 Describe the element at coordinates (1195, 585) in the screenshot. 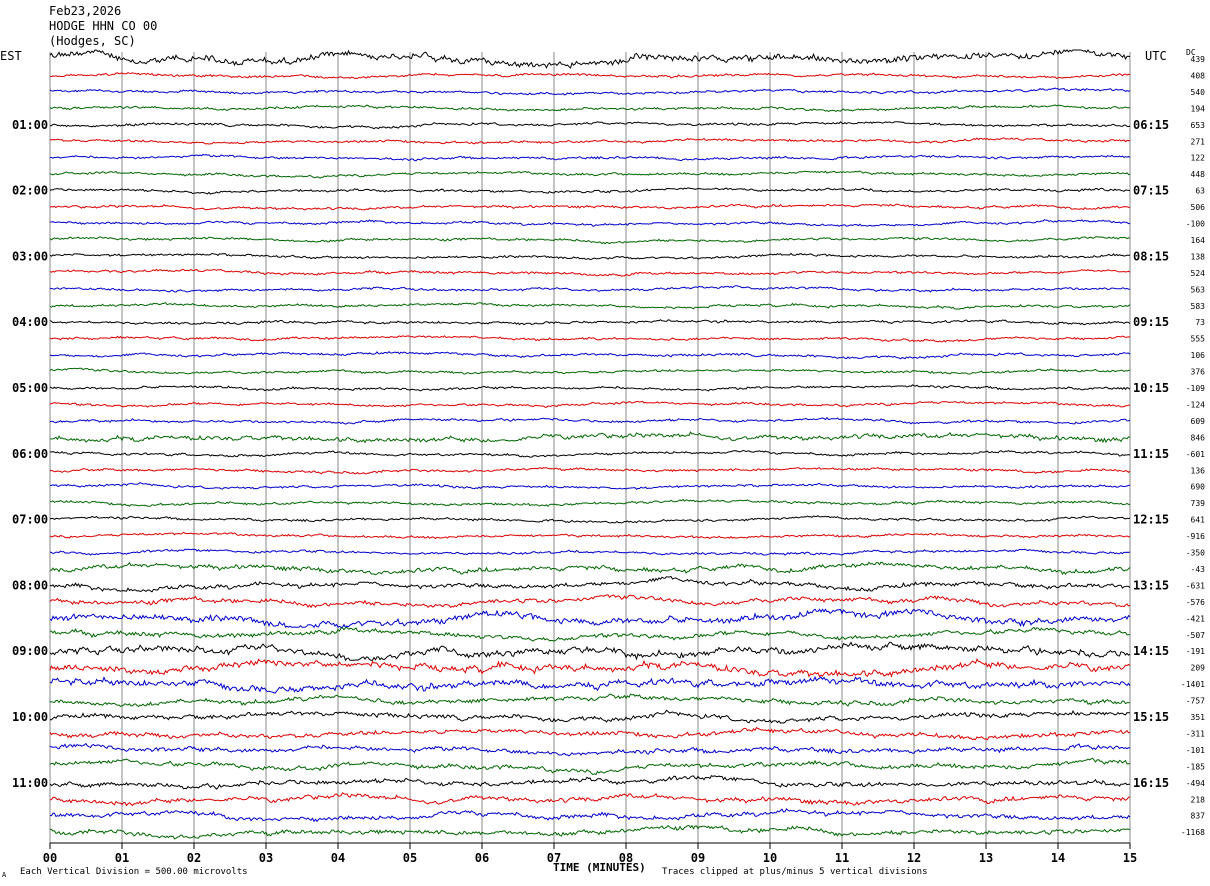

I see `dc-offset-label: -631` at that location.